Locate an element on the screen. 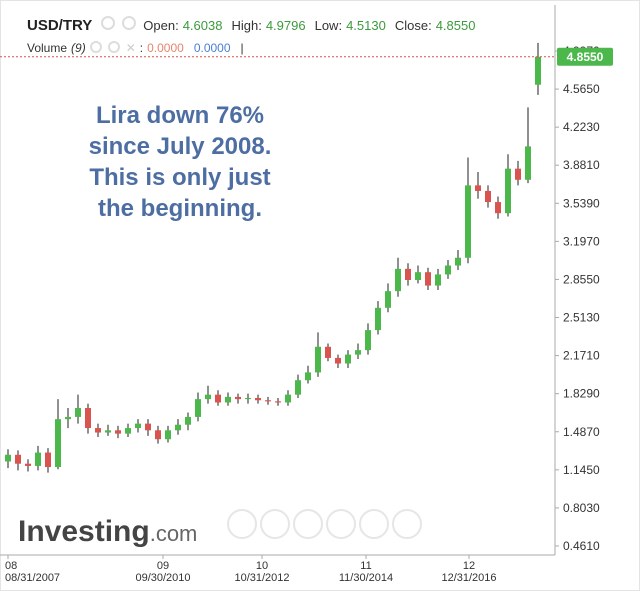  ohlc-label: Low: is located at coordinates (328, 25).